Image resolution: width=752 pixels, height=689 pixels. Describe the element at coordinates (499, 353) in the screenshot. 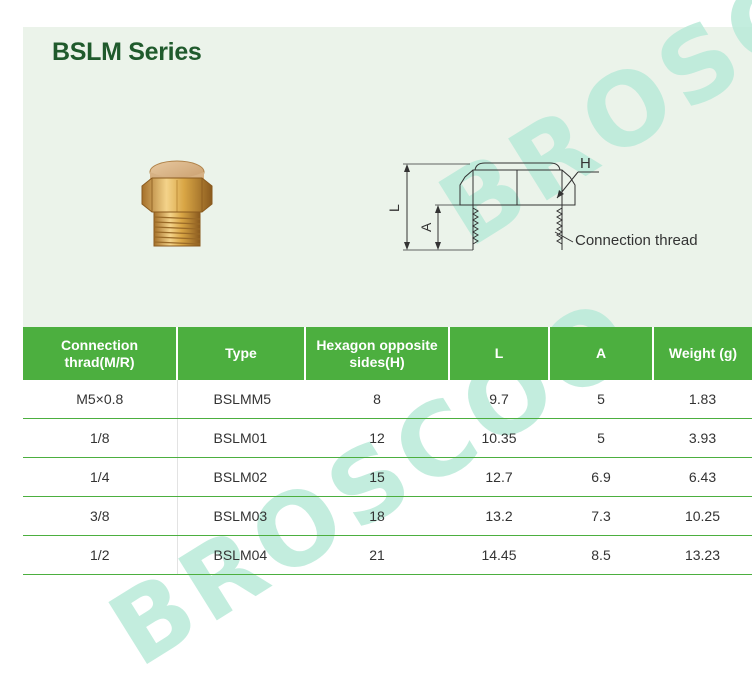

I see `header-l: L` at that location.